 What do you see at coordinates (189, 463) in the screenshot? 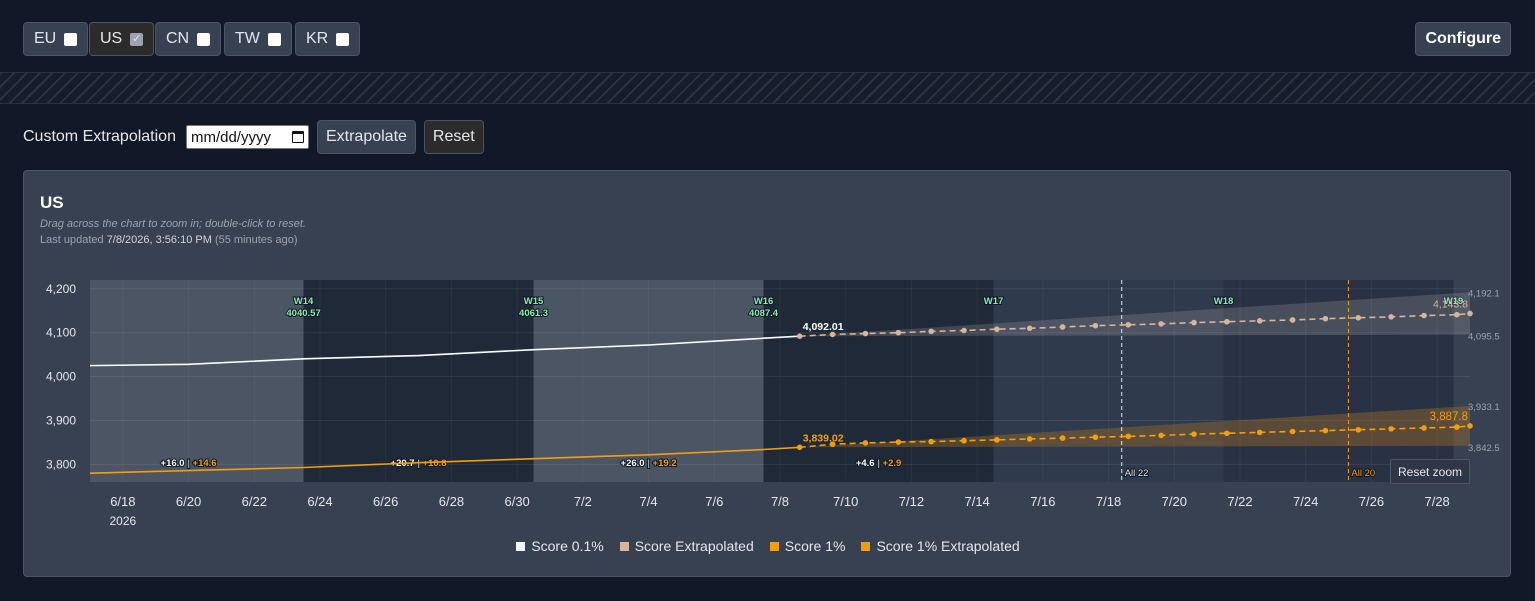
I see `week-change-label: +16.0 | +14.6` at bounding box center [189, 463].